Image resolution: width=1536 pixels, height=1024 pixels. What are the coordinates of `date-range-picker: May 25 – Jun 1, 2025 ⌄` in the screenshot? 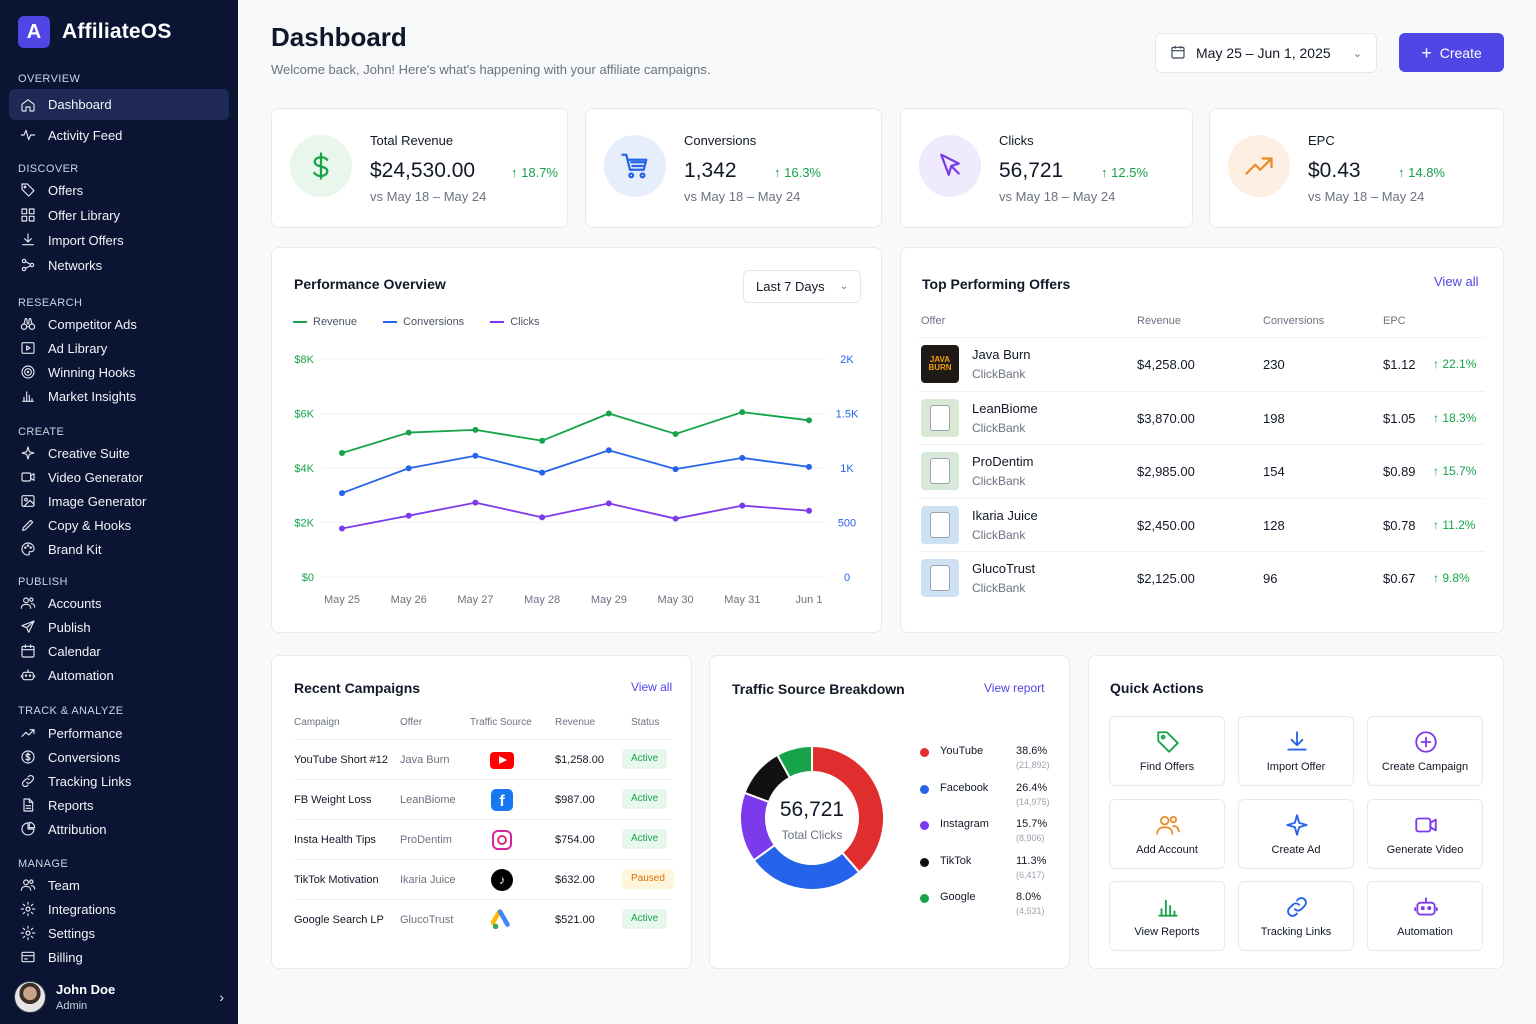 It's located at (1266, 53).